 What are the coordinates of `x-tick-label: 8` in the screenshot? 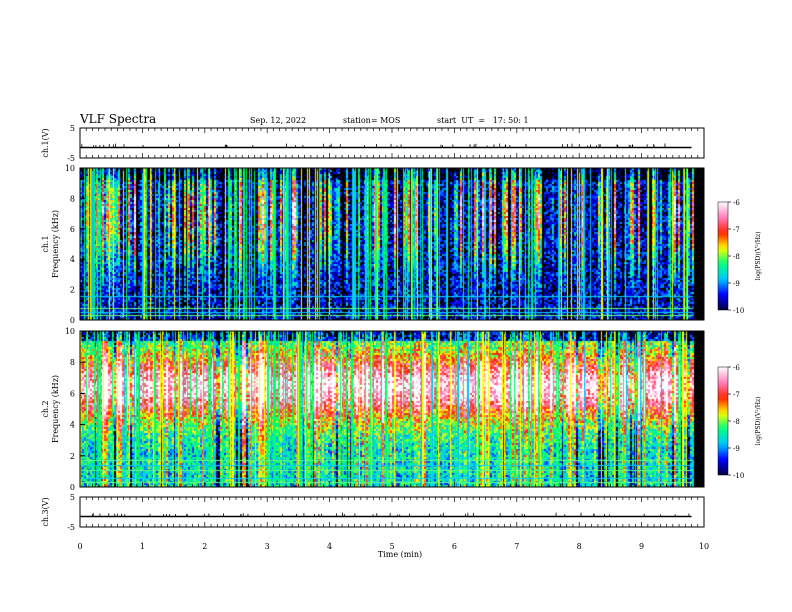 It's located at (579, 546).